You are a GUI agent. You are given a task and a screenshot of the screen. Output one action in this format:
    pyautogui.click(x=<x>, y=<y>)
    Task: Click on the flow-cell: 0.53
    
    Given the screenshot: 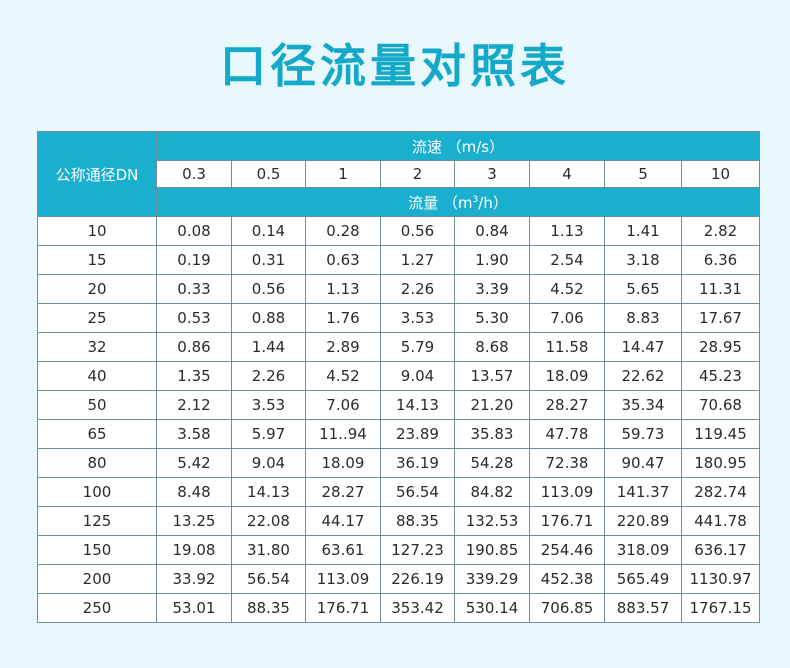 What is the action you would take?
    pyautogui.click(x=194, y=318)
    